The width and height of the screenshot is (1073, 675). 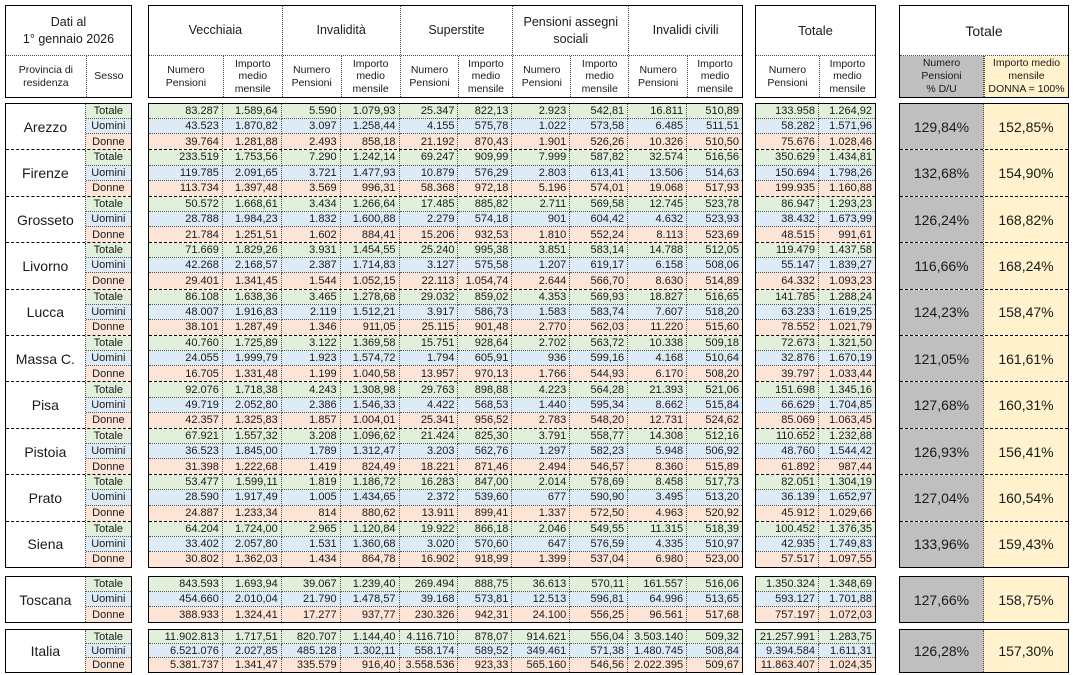 I want to click on data-cell: 1.397,48, so click(x=252, y=188).